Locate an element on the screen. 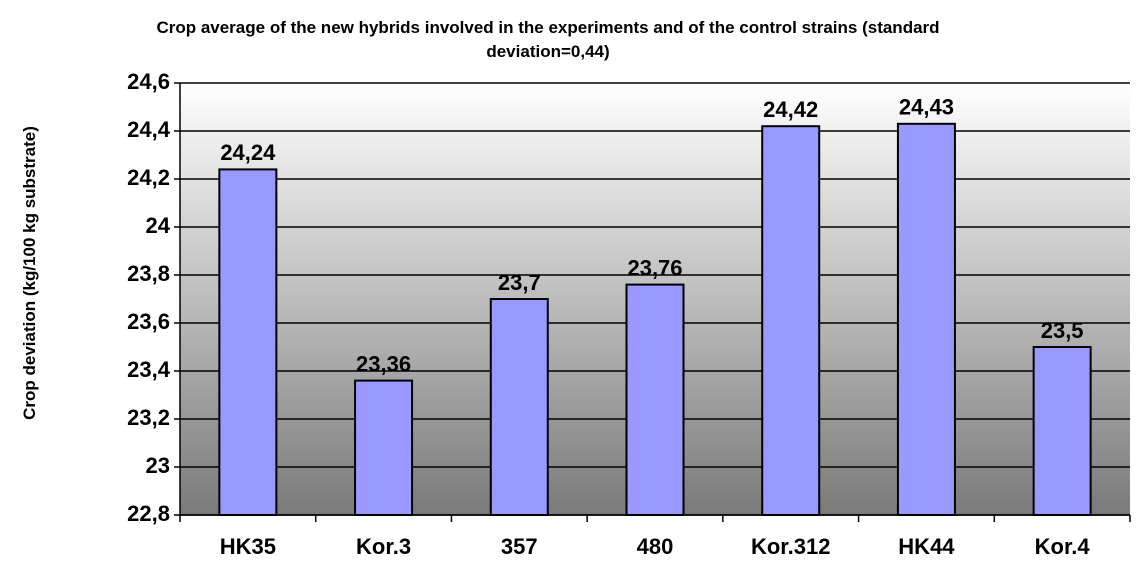  y-tick-label: 23,8 is located at coordinates (148, 273).